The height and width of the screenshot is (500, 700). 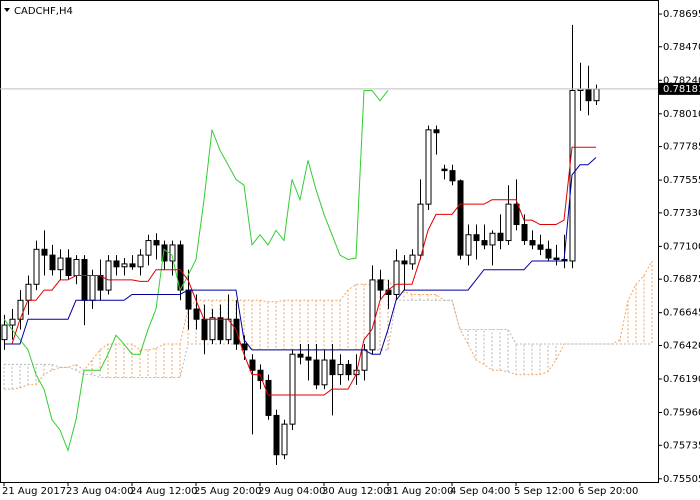 What do you see at coordinates (681, 445) in the screenshot?
I see `y-tick-label: 0.75735` at bounding box center [681, 445].